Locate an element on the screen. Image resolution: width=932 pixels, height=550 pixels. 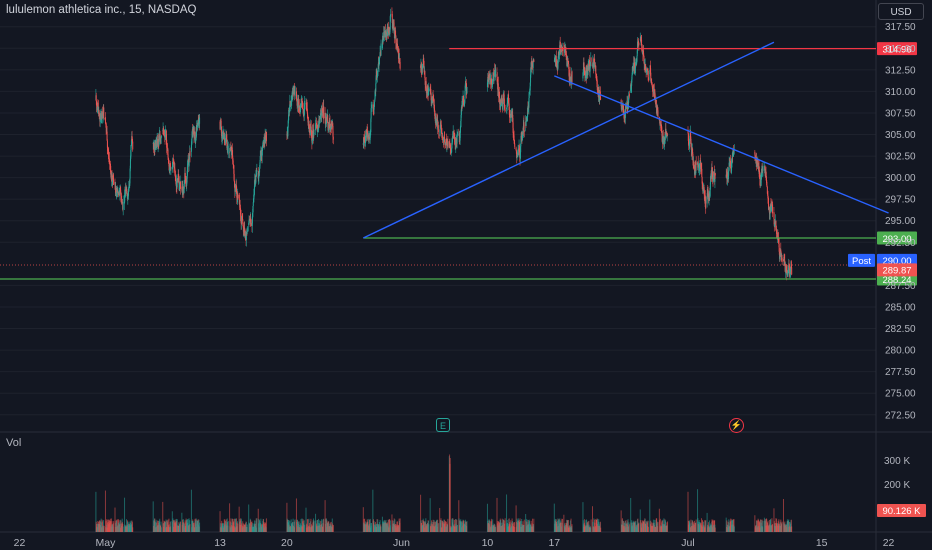
last-price-label: 289.87 is located at coordinates (896, 270).